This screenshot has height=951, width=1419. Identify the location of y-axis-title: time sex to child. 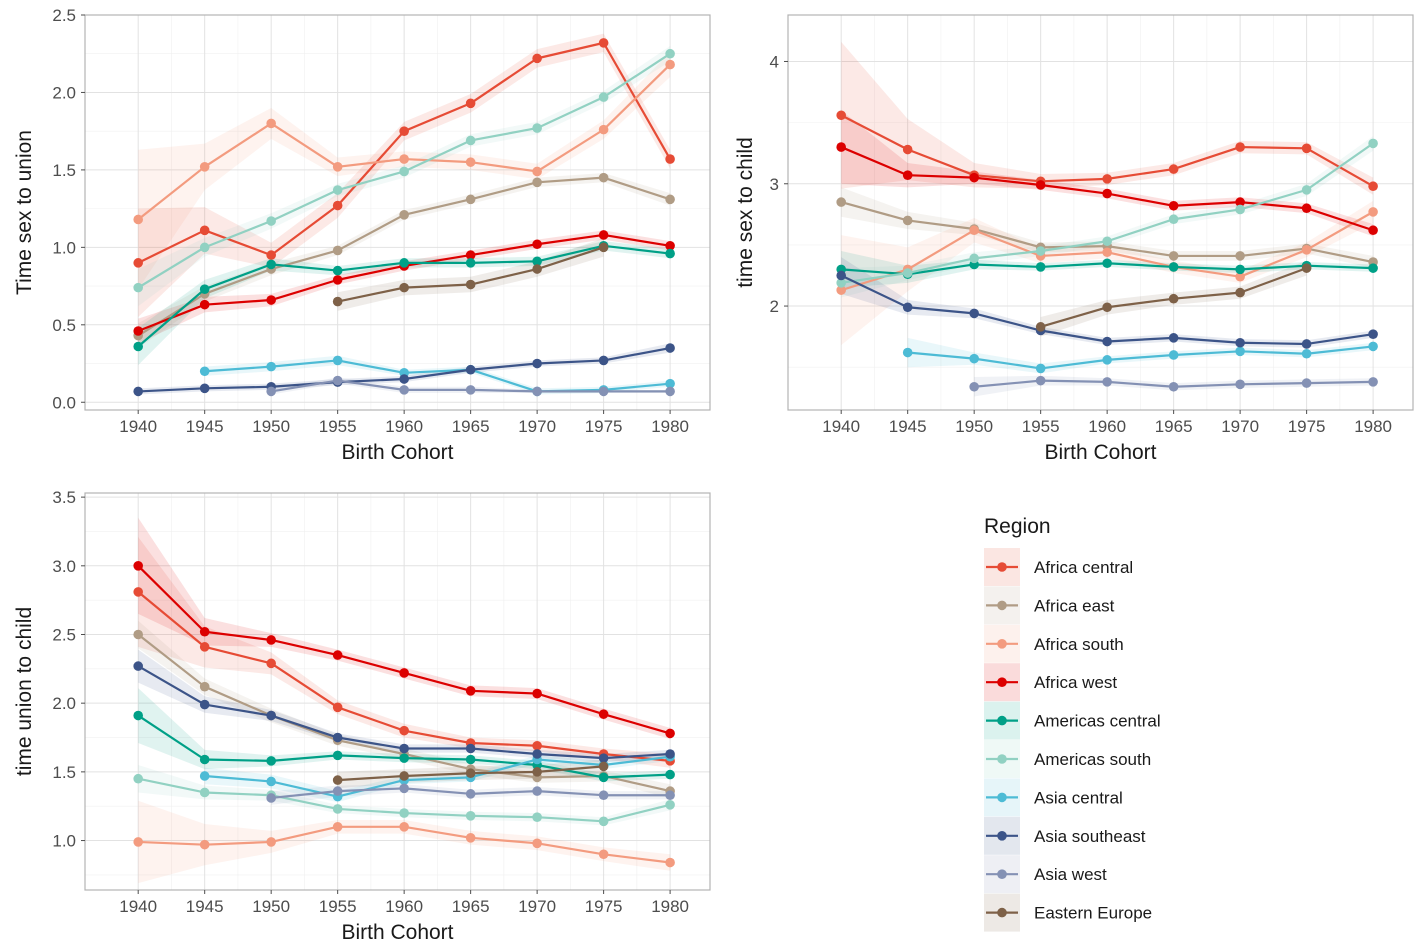
(745, 212).